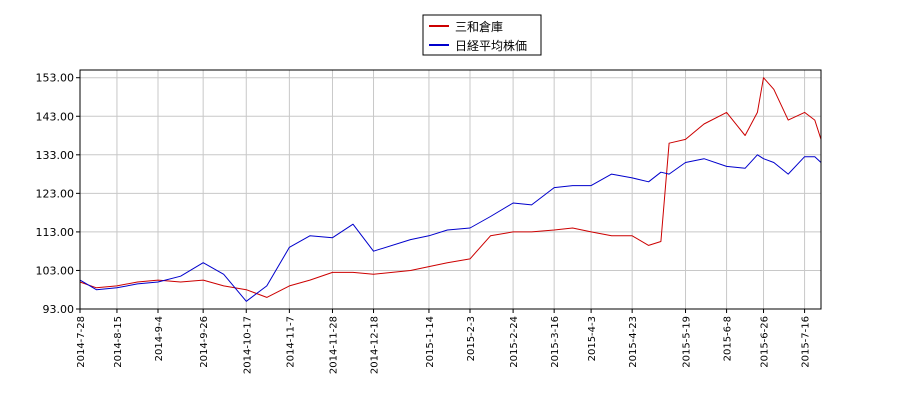  What do you see at coordinates (728, 338) in the screenshot?
I see `x-tick-label: 2015-6-8` at bounding box center [728, 338].